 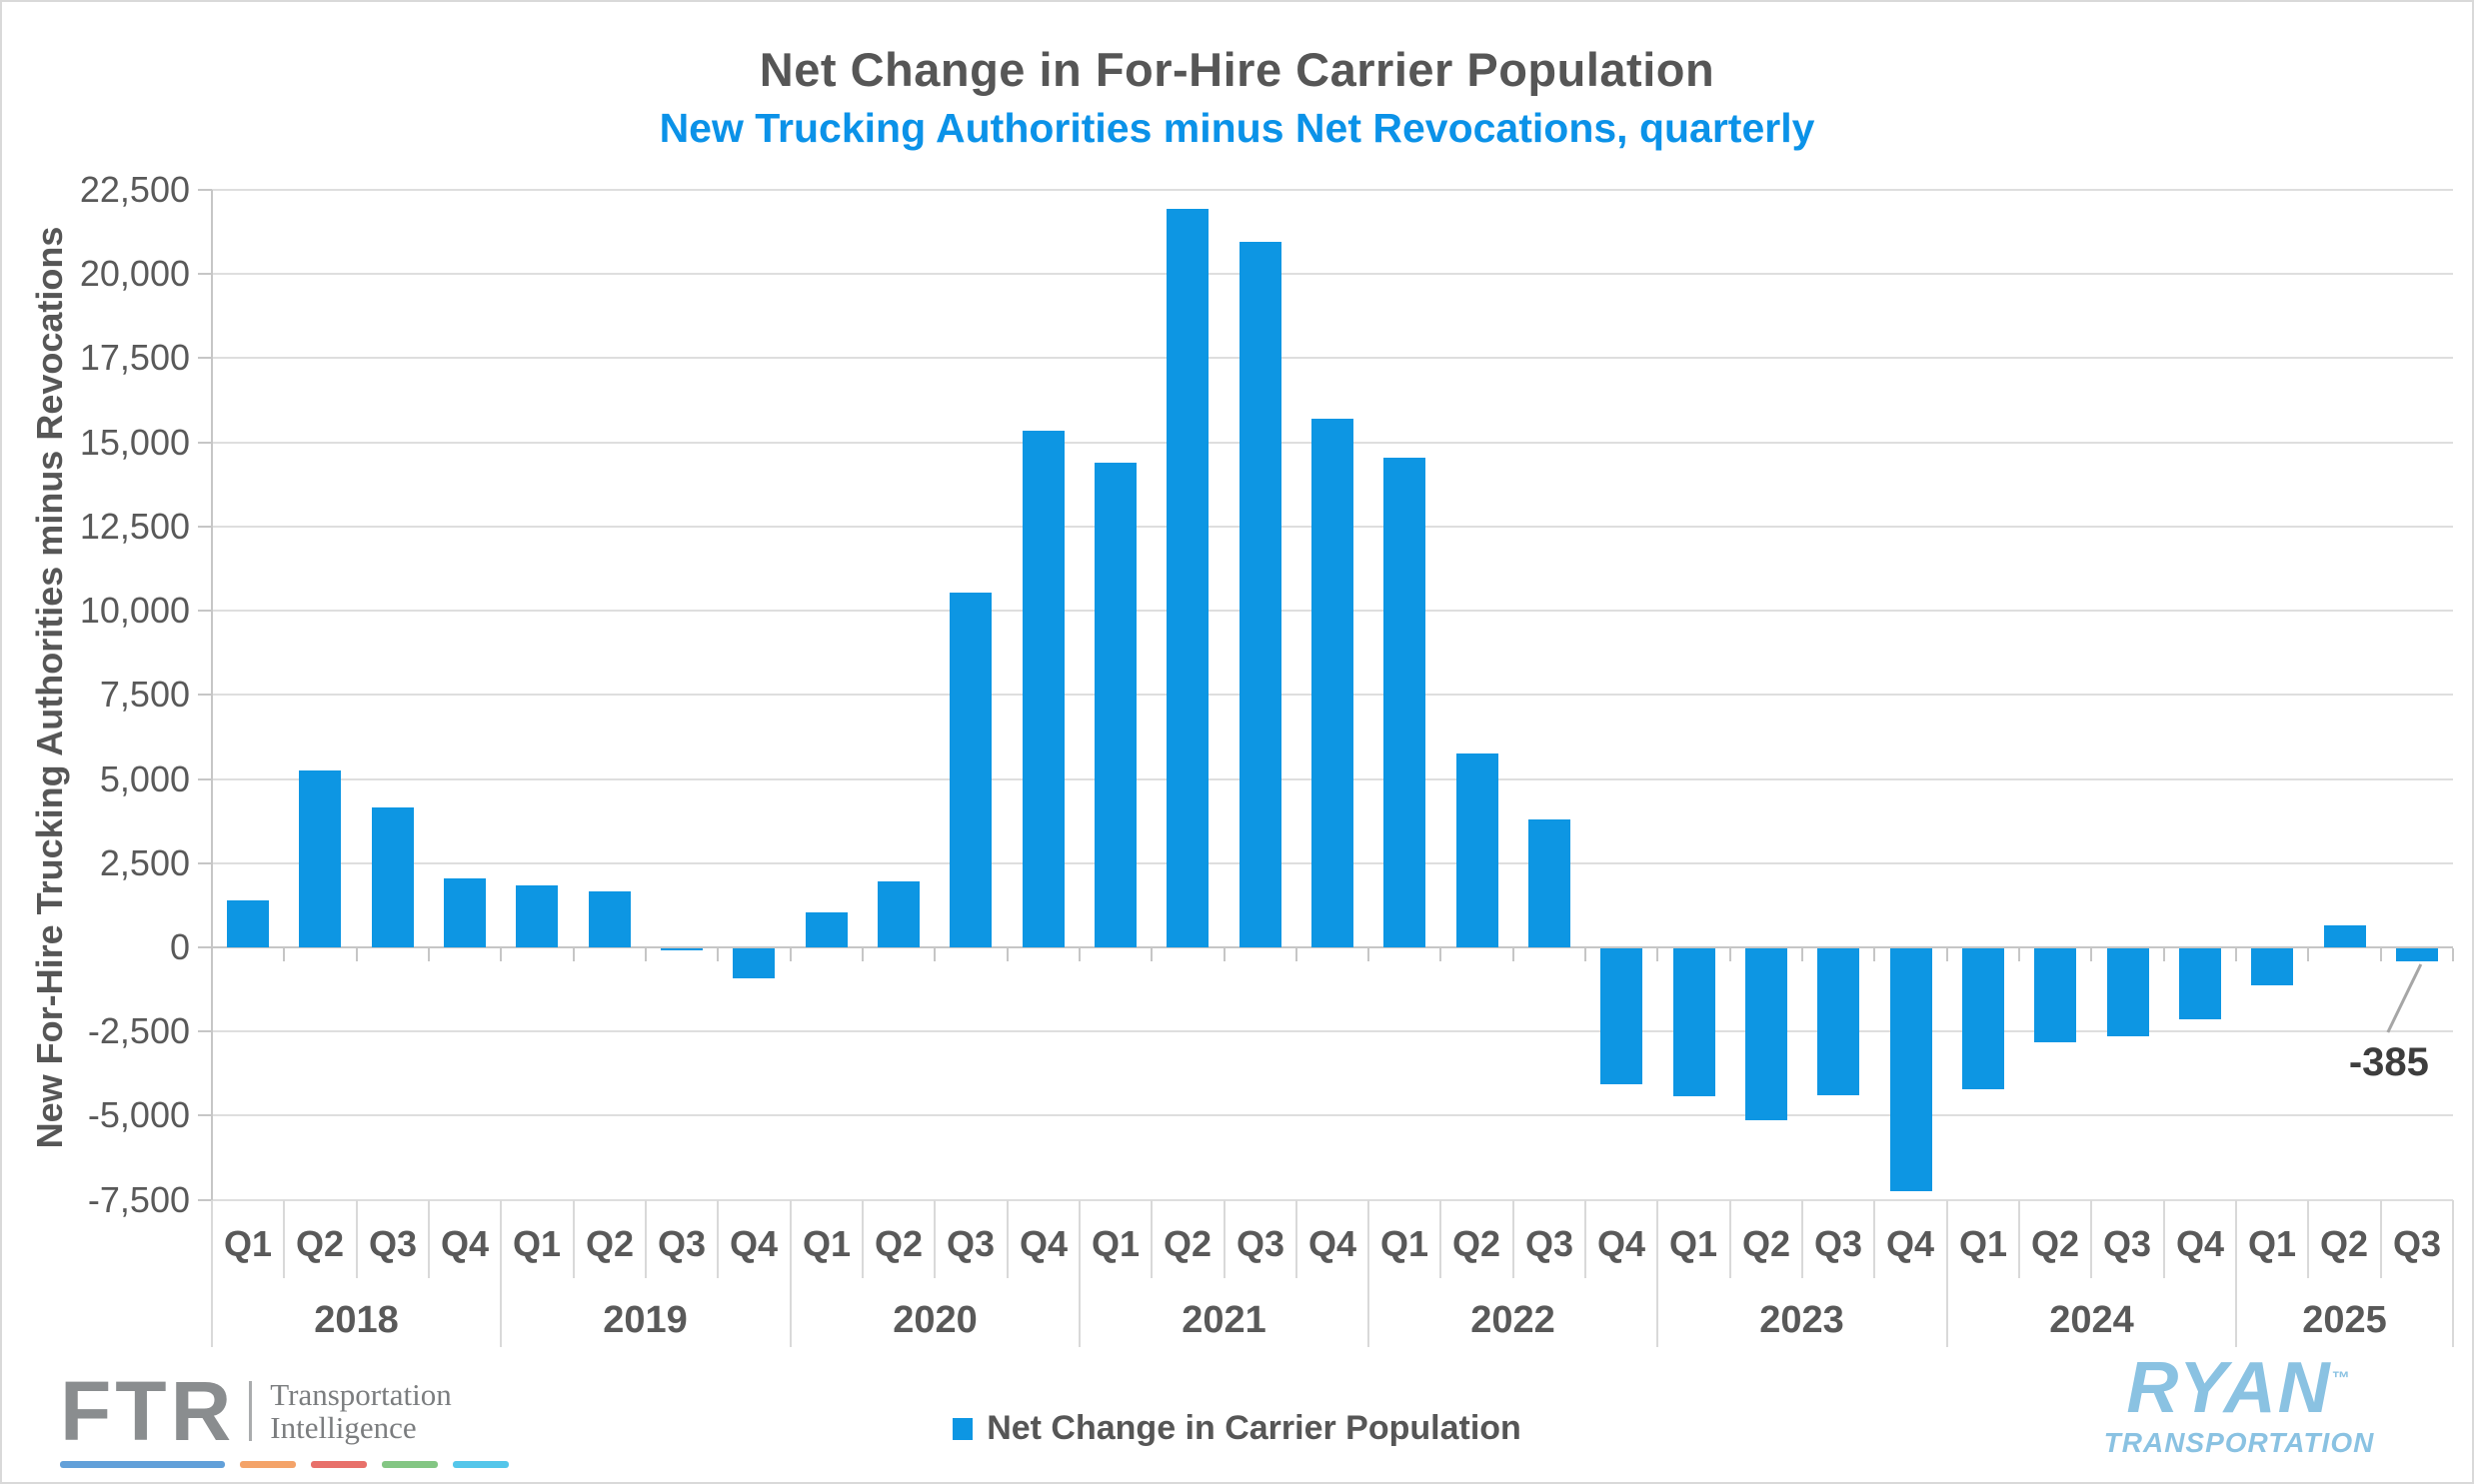 What do you see at coordinates (393, 877) in the screenshot?
I see `bar-2018-Q3` at bounding box center [393, 877].